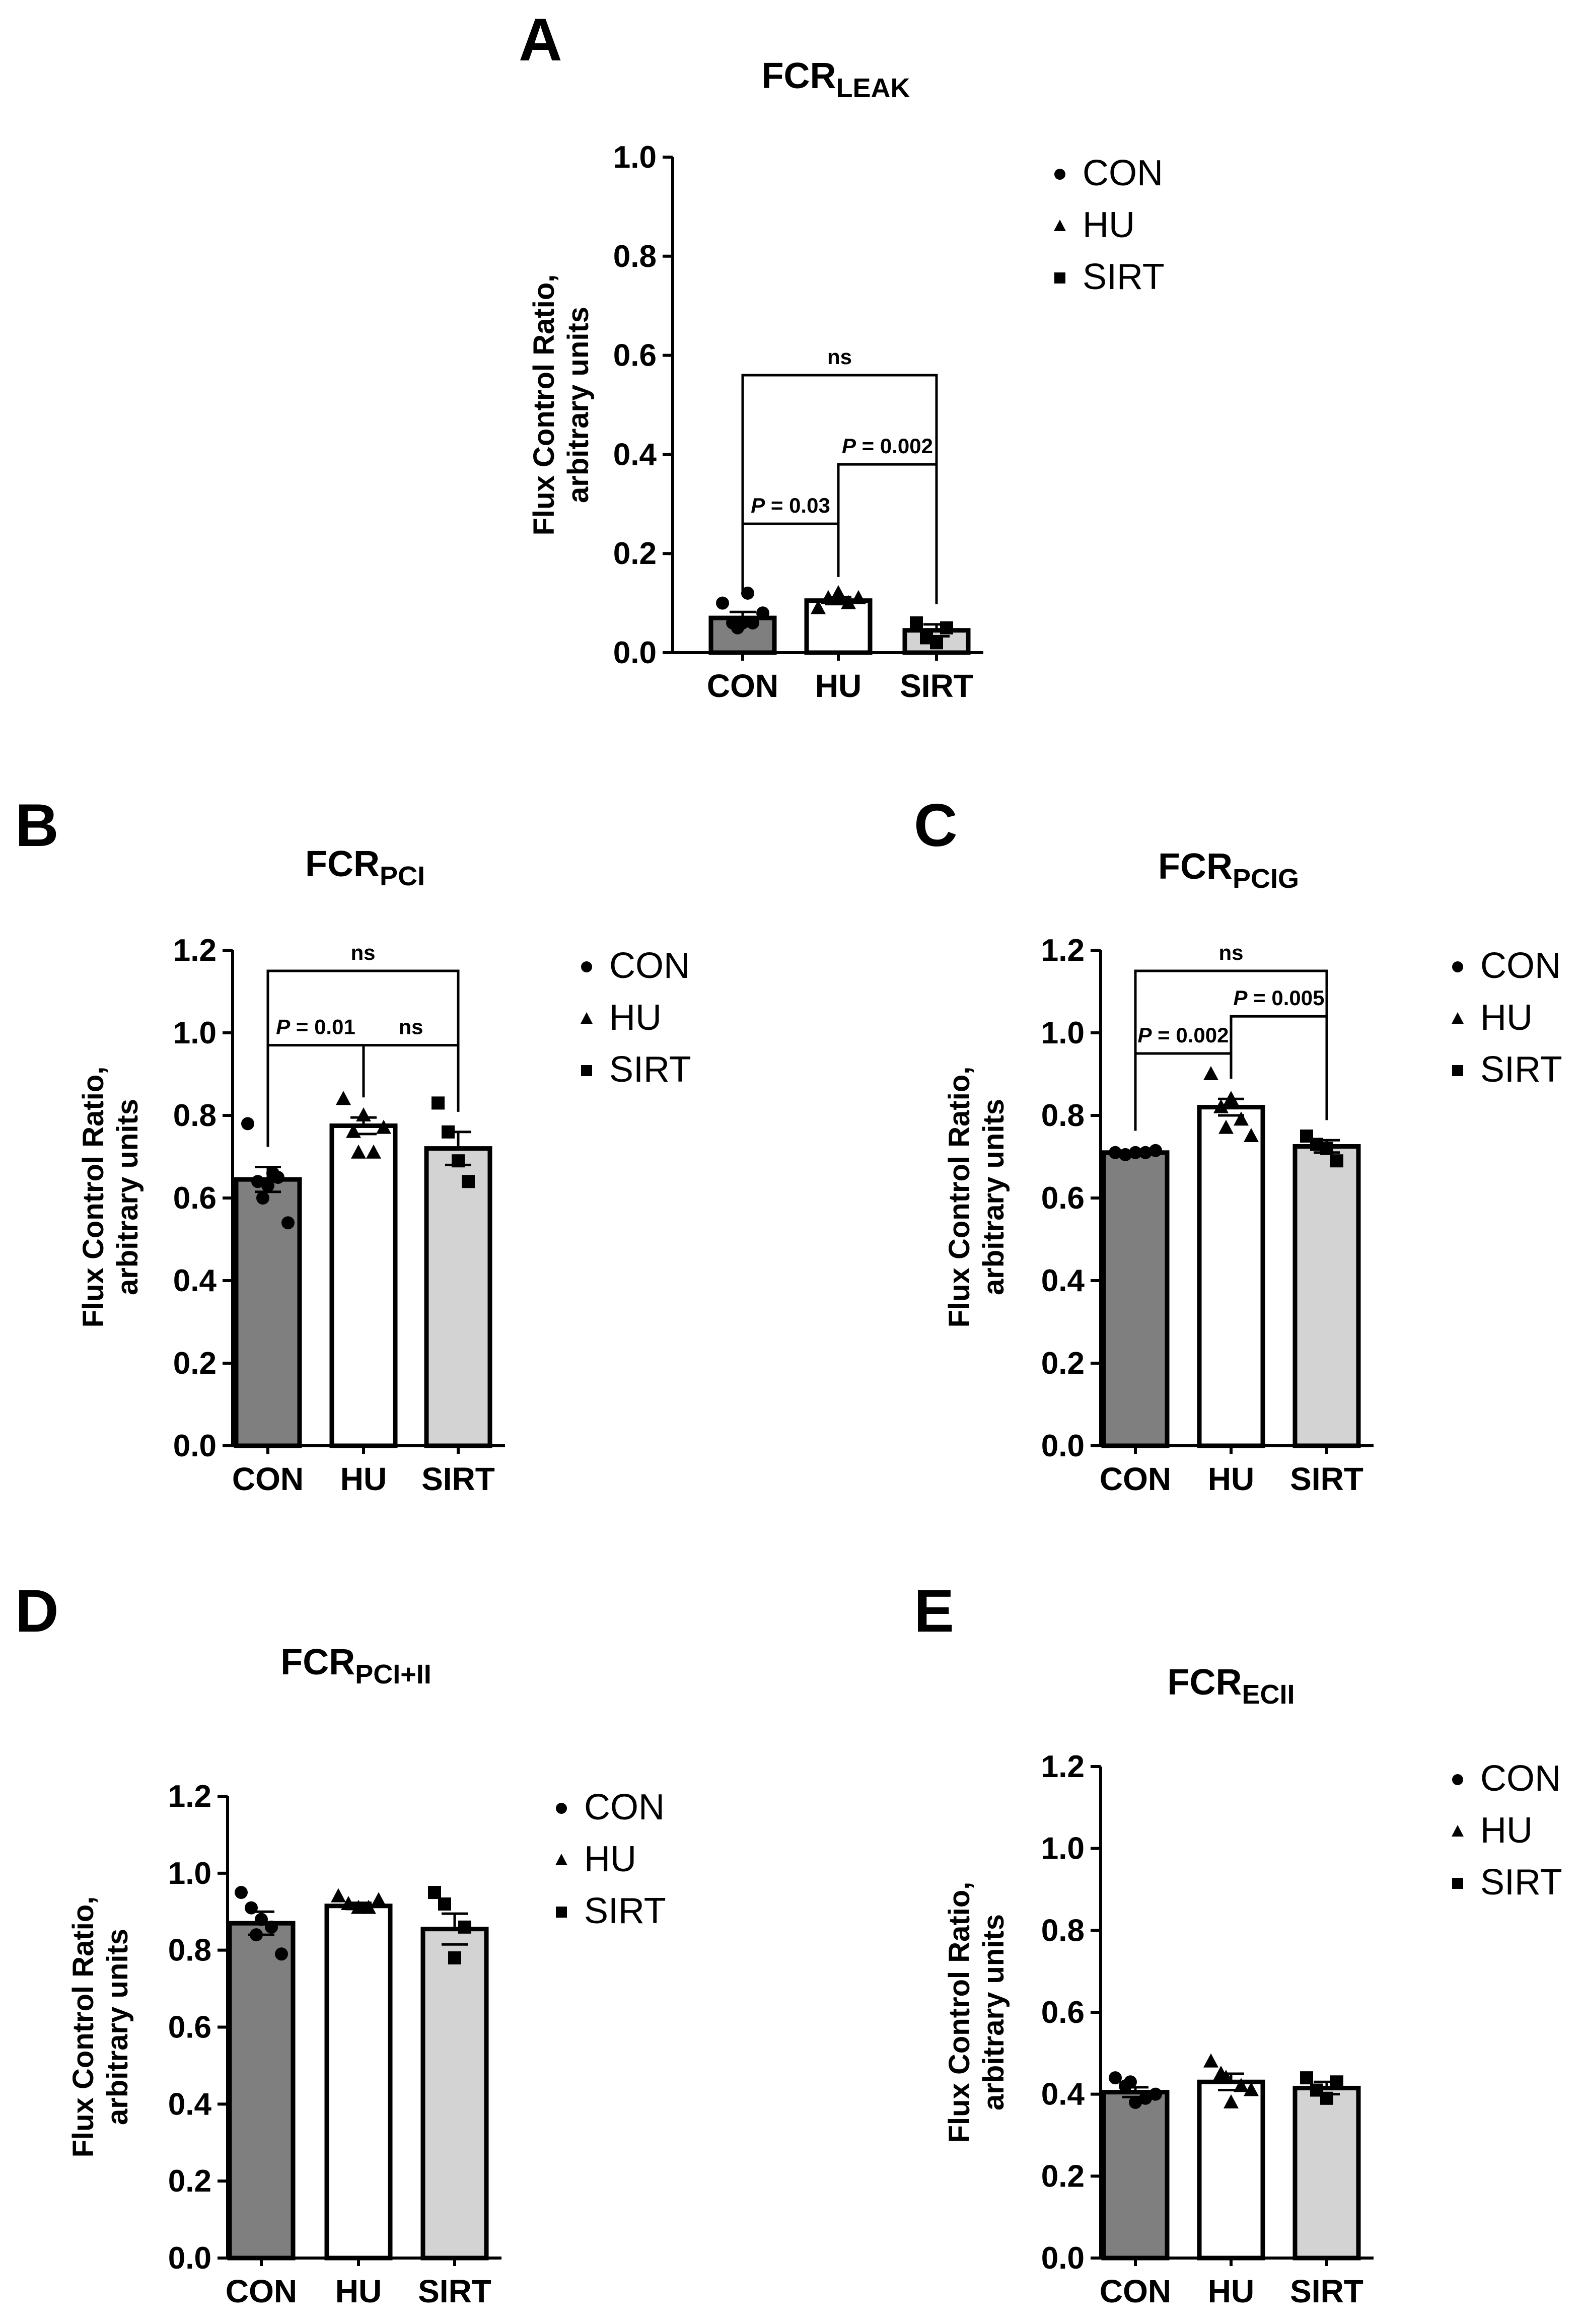 Image resolution: width=1582 pixels, height=2324 pixels. What do you see at coordinates (649, 966) in the screenshot?
I see `legend-label: CON` at bounding box center [649, 966].